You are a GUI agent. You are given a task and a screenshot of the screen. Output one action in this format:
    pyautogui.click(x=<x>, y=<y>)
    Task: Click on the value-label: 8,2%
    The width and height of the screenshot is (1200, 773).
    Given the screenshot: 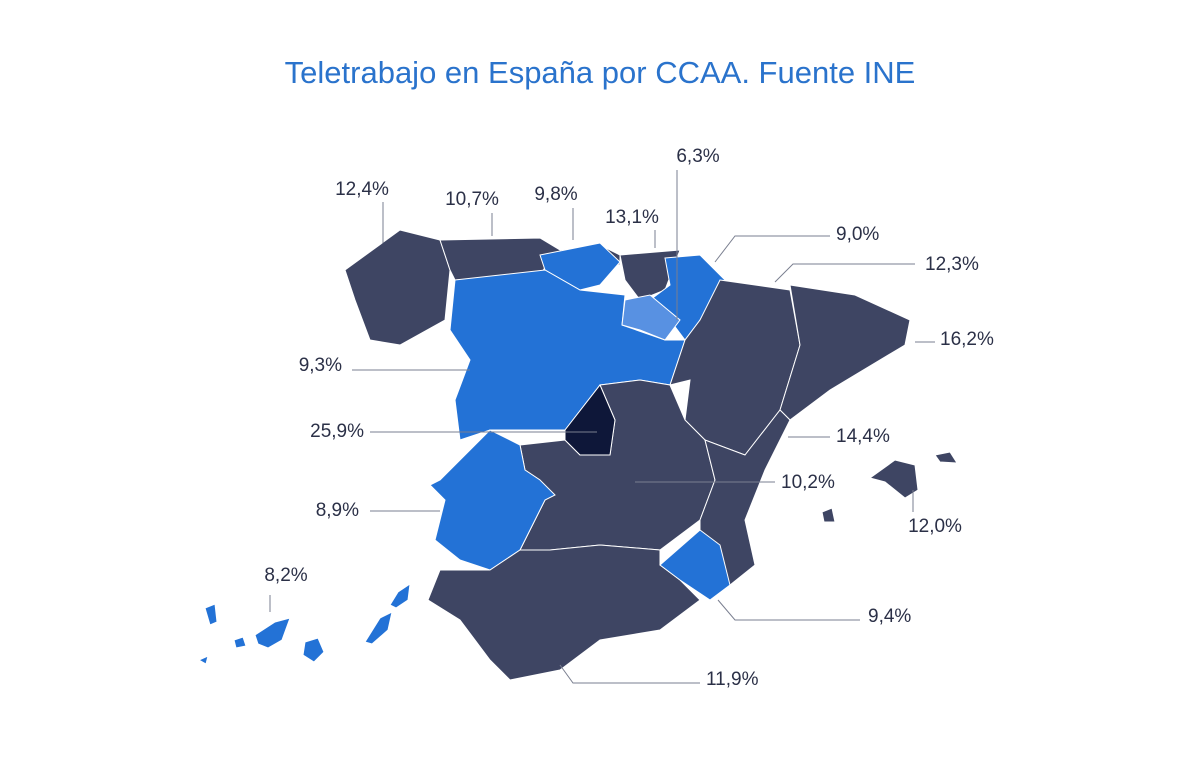 What is the action you would take?
    pyautogui.click(x=285, y=575)
    